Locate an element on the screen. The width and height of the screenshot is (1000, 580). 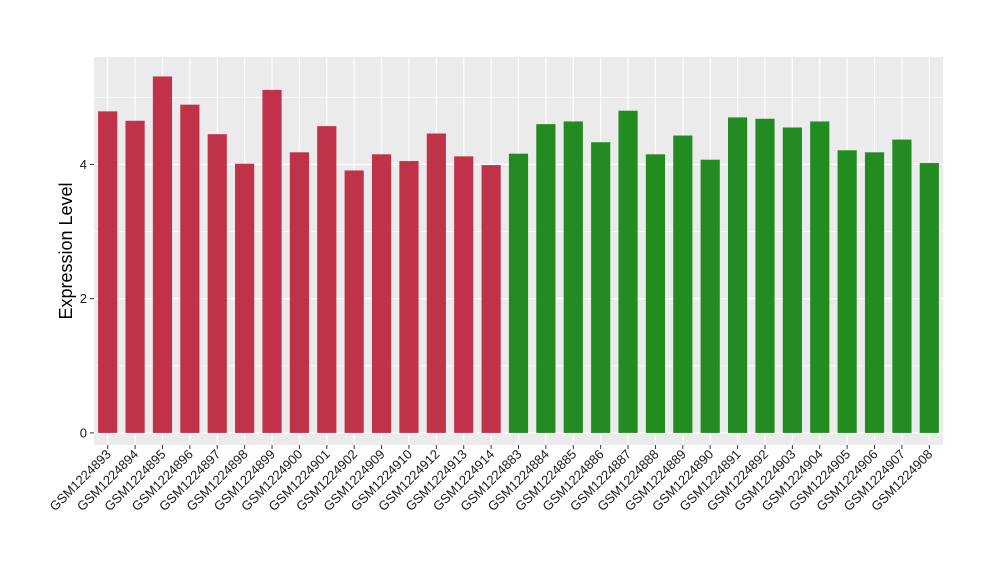
bar-GSM1224913 is located at coordinates (464, 294).